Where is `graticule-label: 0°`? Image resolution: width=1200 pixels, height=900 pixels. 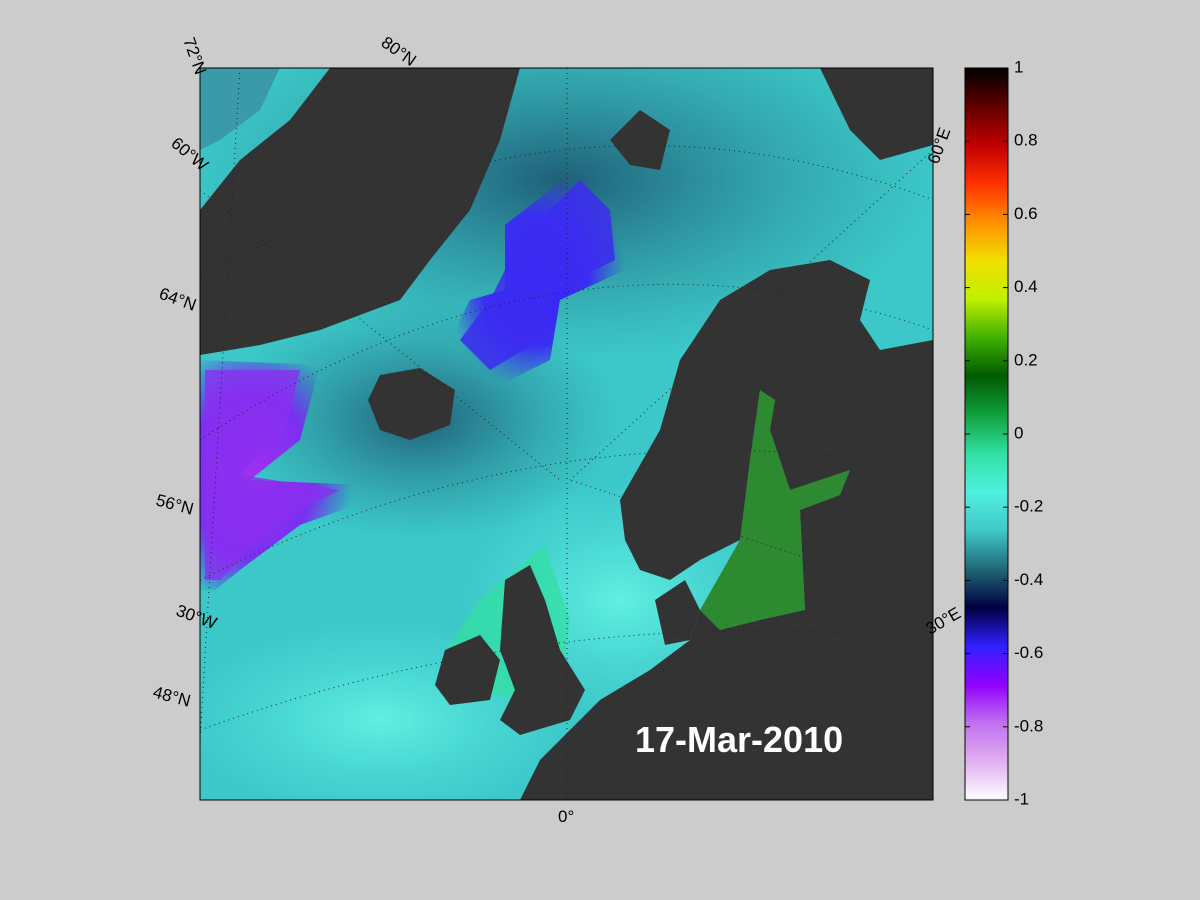
graticule-label: 0° is located at coordinates (566, 816).